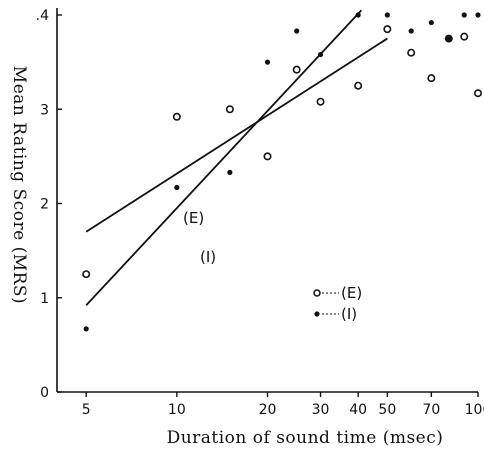 Image resolution: width=484 pixels, height=451 pixels. What do you see at coordinates (42, 16) in the screenshot?
I see `y-tick-label: .4` at bounding box center [42, 16].